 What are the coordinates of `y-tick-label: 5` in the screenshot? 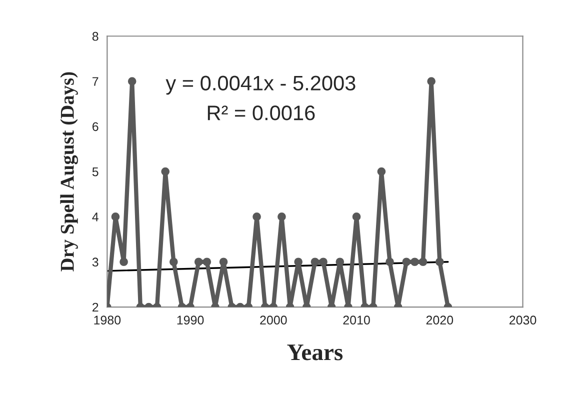 It's located at (95, 172).